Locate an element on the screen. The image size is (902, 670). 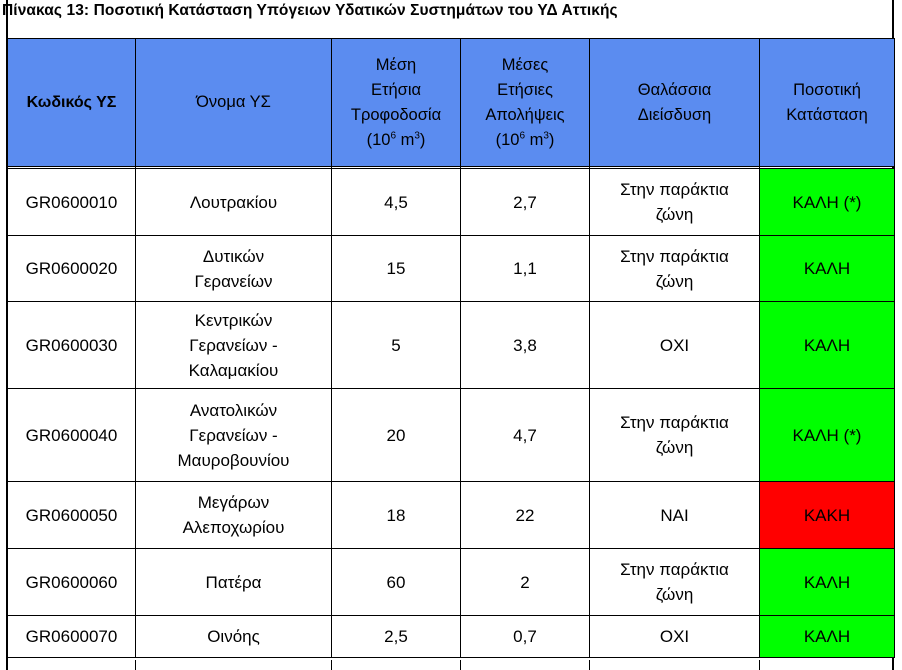
cell-intrusion: ΝΑΙ is located at coordinates (674, 515).